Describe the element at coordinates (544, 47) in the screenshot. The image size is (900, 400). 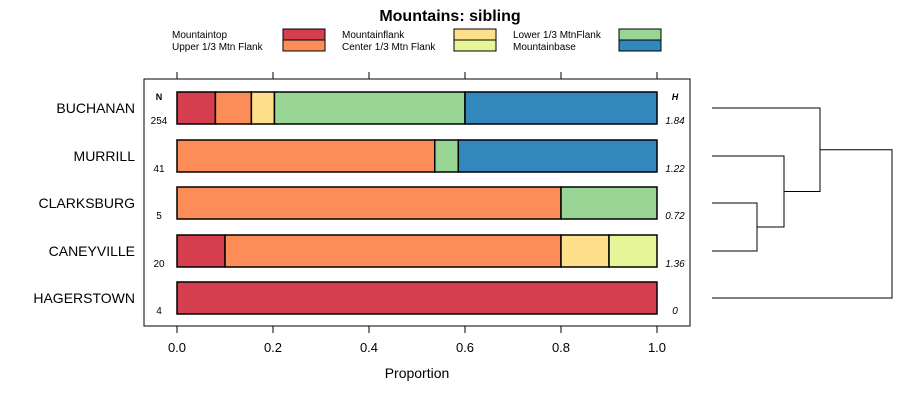
I see `legend-label: Mountainbase` at that location.